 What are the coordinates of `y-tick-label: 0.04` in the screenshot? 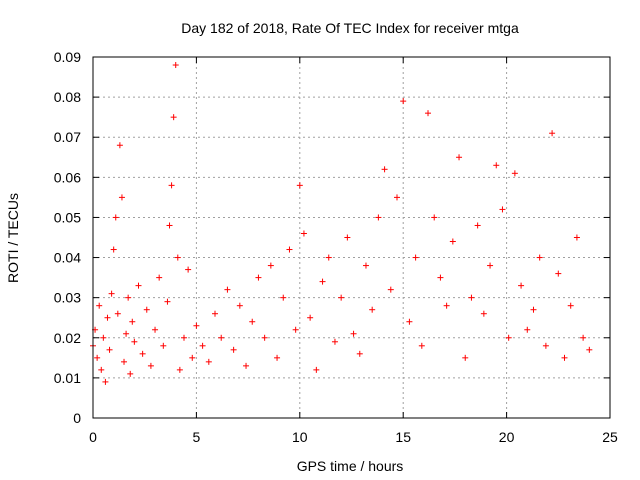 It's located at (67, 258).